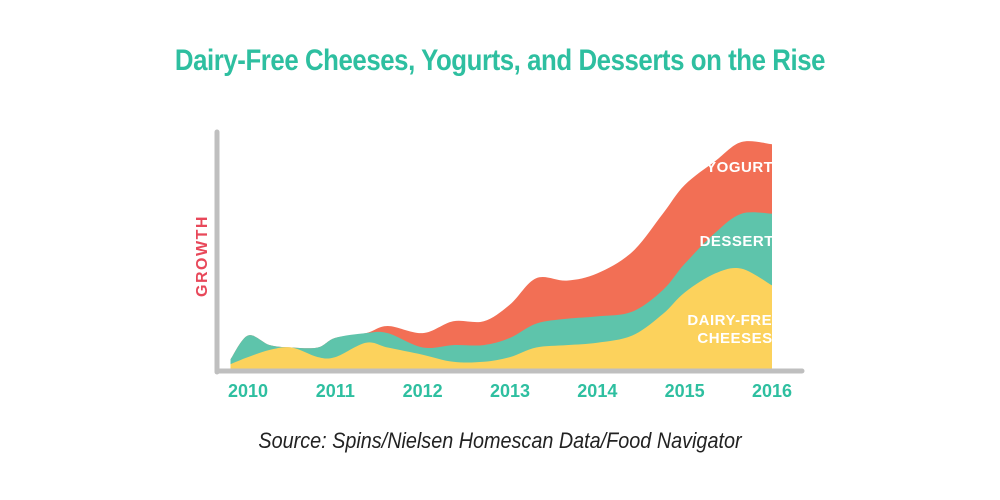 The height and width of the screenshot is (500, 1000). What do you see at coordinates (335, 391) in the screenshot?
I see `x-tick-label-2011: 2011` at bounding box center [335, 391].